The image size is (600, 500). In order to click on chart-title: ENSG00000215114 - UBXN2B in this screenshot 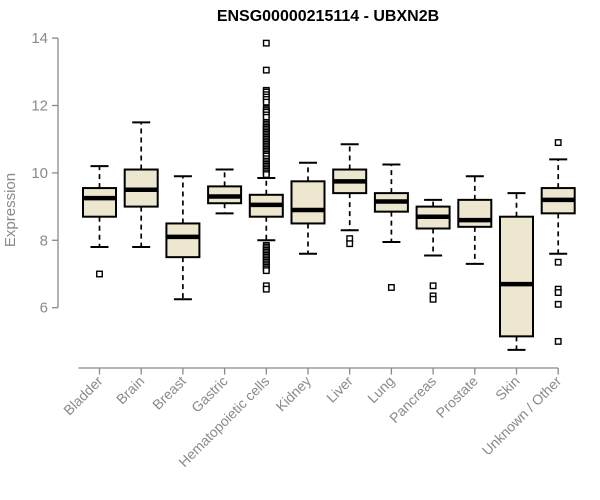, I will do `click(328, 16)`.